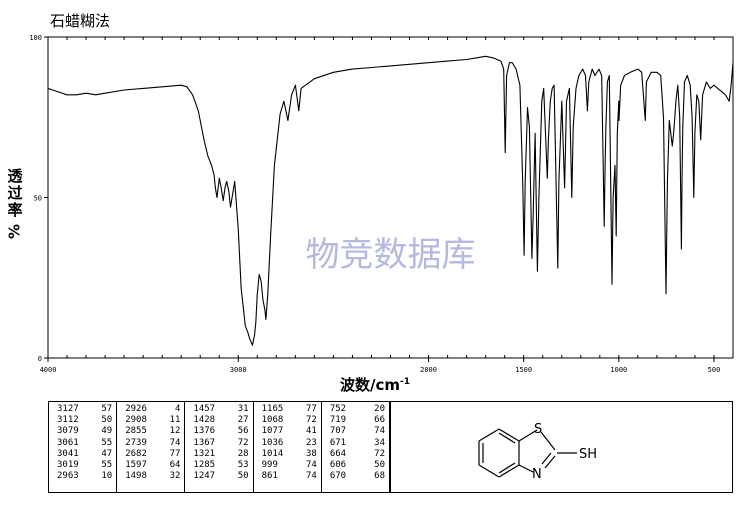  Describe the element at coordinates (175, 453) in the screenshot. I see `peak-transmittance: 77` at that location.